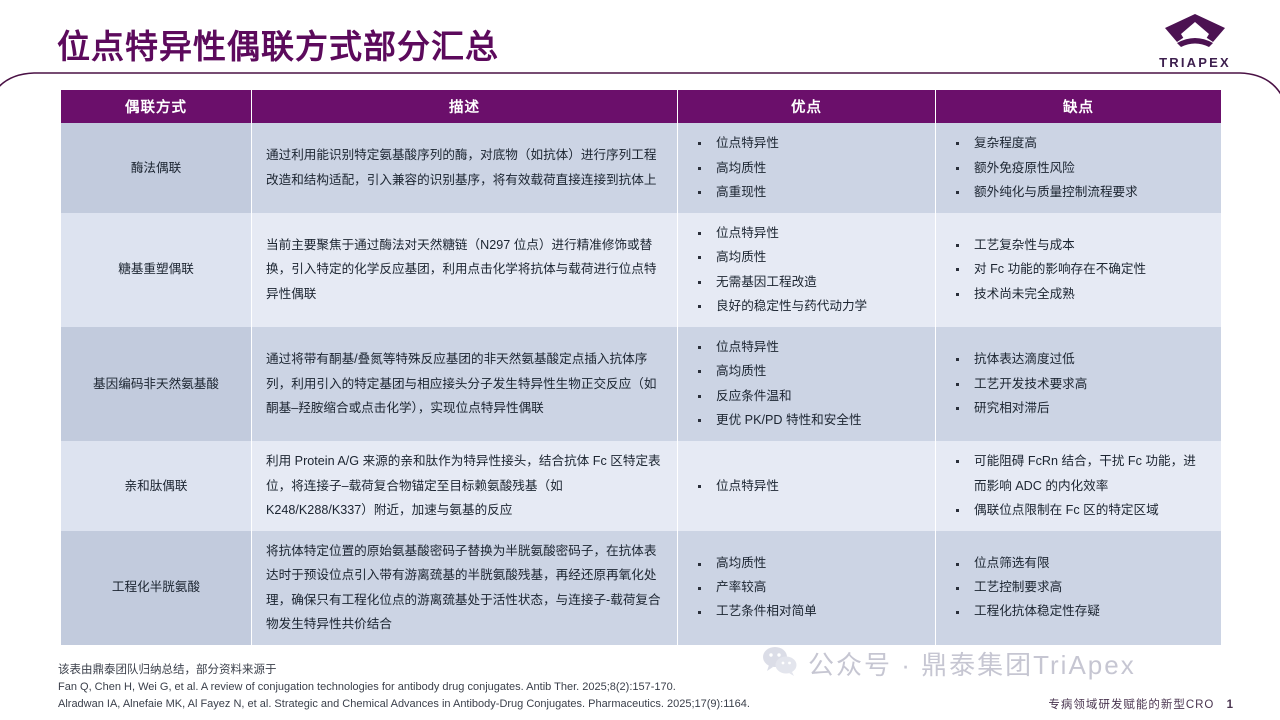 The width and height of the screenshot is (1280, 720). Describe the element at coordinates (806, 282) in the screenshot. I see `list-item: 无需基因工程改造` at that location.